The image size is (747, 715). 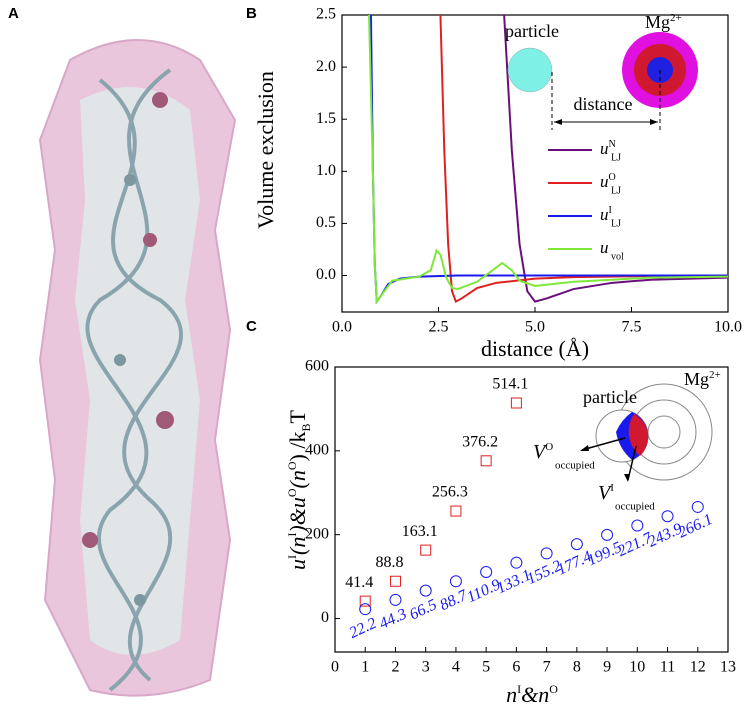 I want to click on x-tick-label: 6, so click(x=516, y=667).